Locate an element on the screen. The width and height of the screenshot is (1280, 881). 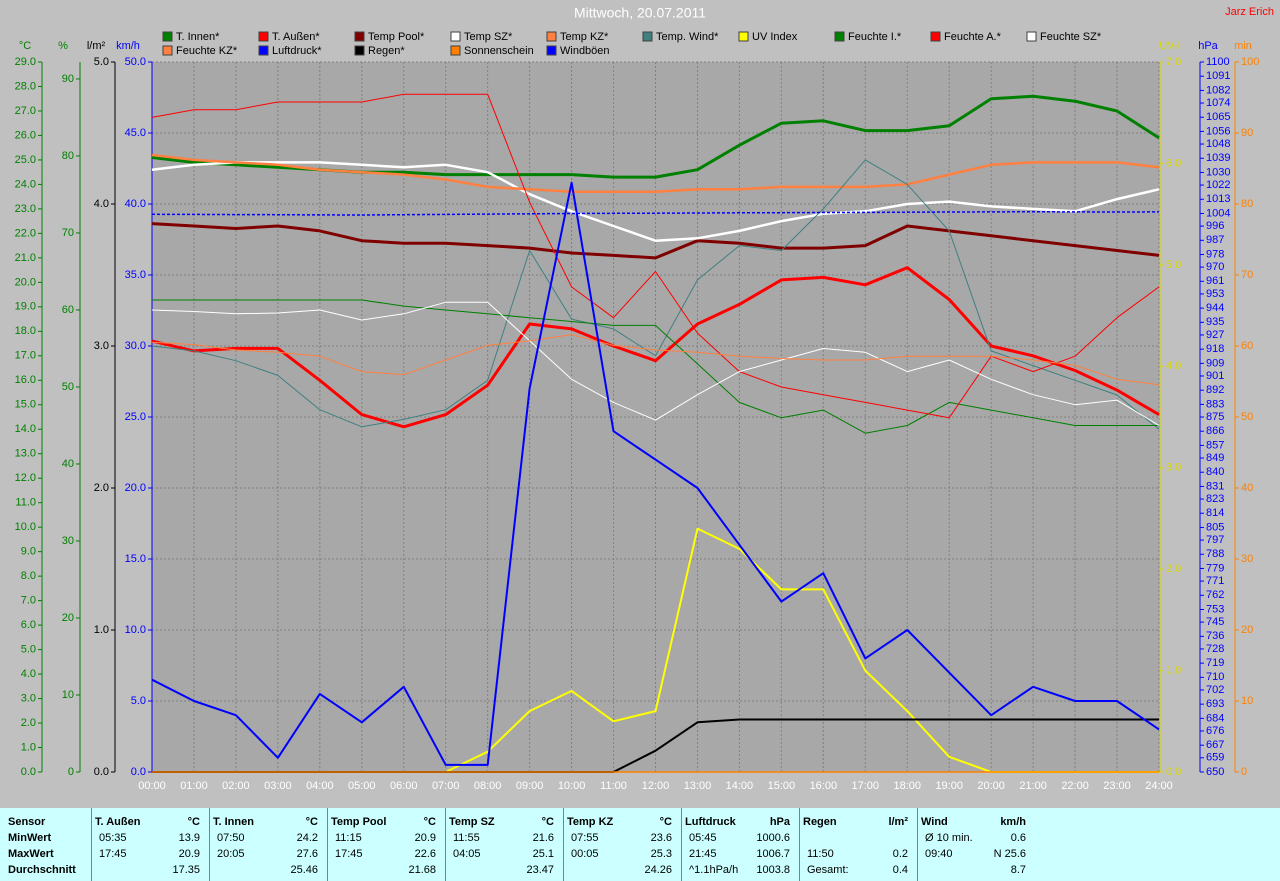
legend-label: Feuchte SZ* is located at coordinates (1071, 37).